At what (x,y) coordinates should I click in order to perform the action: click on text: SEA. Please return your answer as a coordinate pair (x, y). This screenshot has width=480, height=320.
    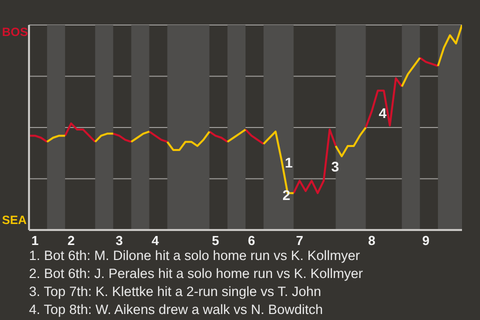
    Looking at the image, I should click on (14, 220).